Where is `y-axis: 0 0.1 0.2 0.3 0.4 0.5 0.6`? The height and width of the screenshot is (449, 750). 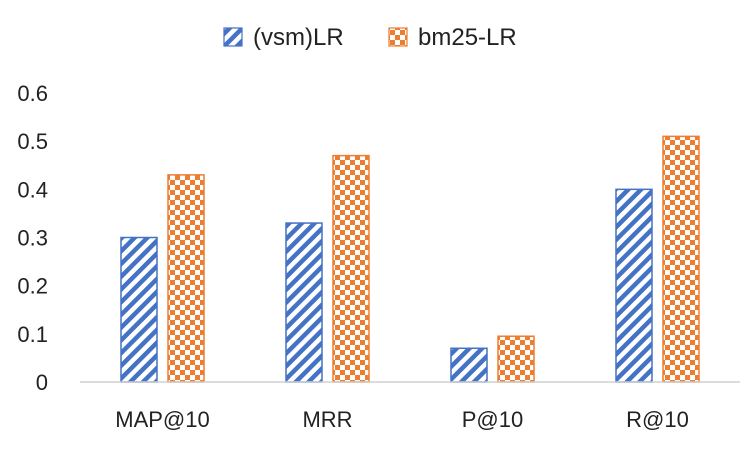
y-axis: 0 0.1 0.2 0.3 0.4 0.5 0.6 is located at coordinates (32, 238).